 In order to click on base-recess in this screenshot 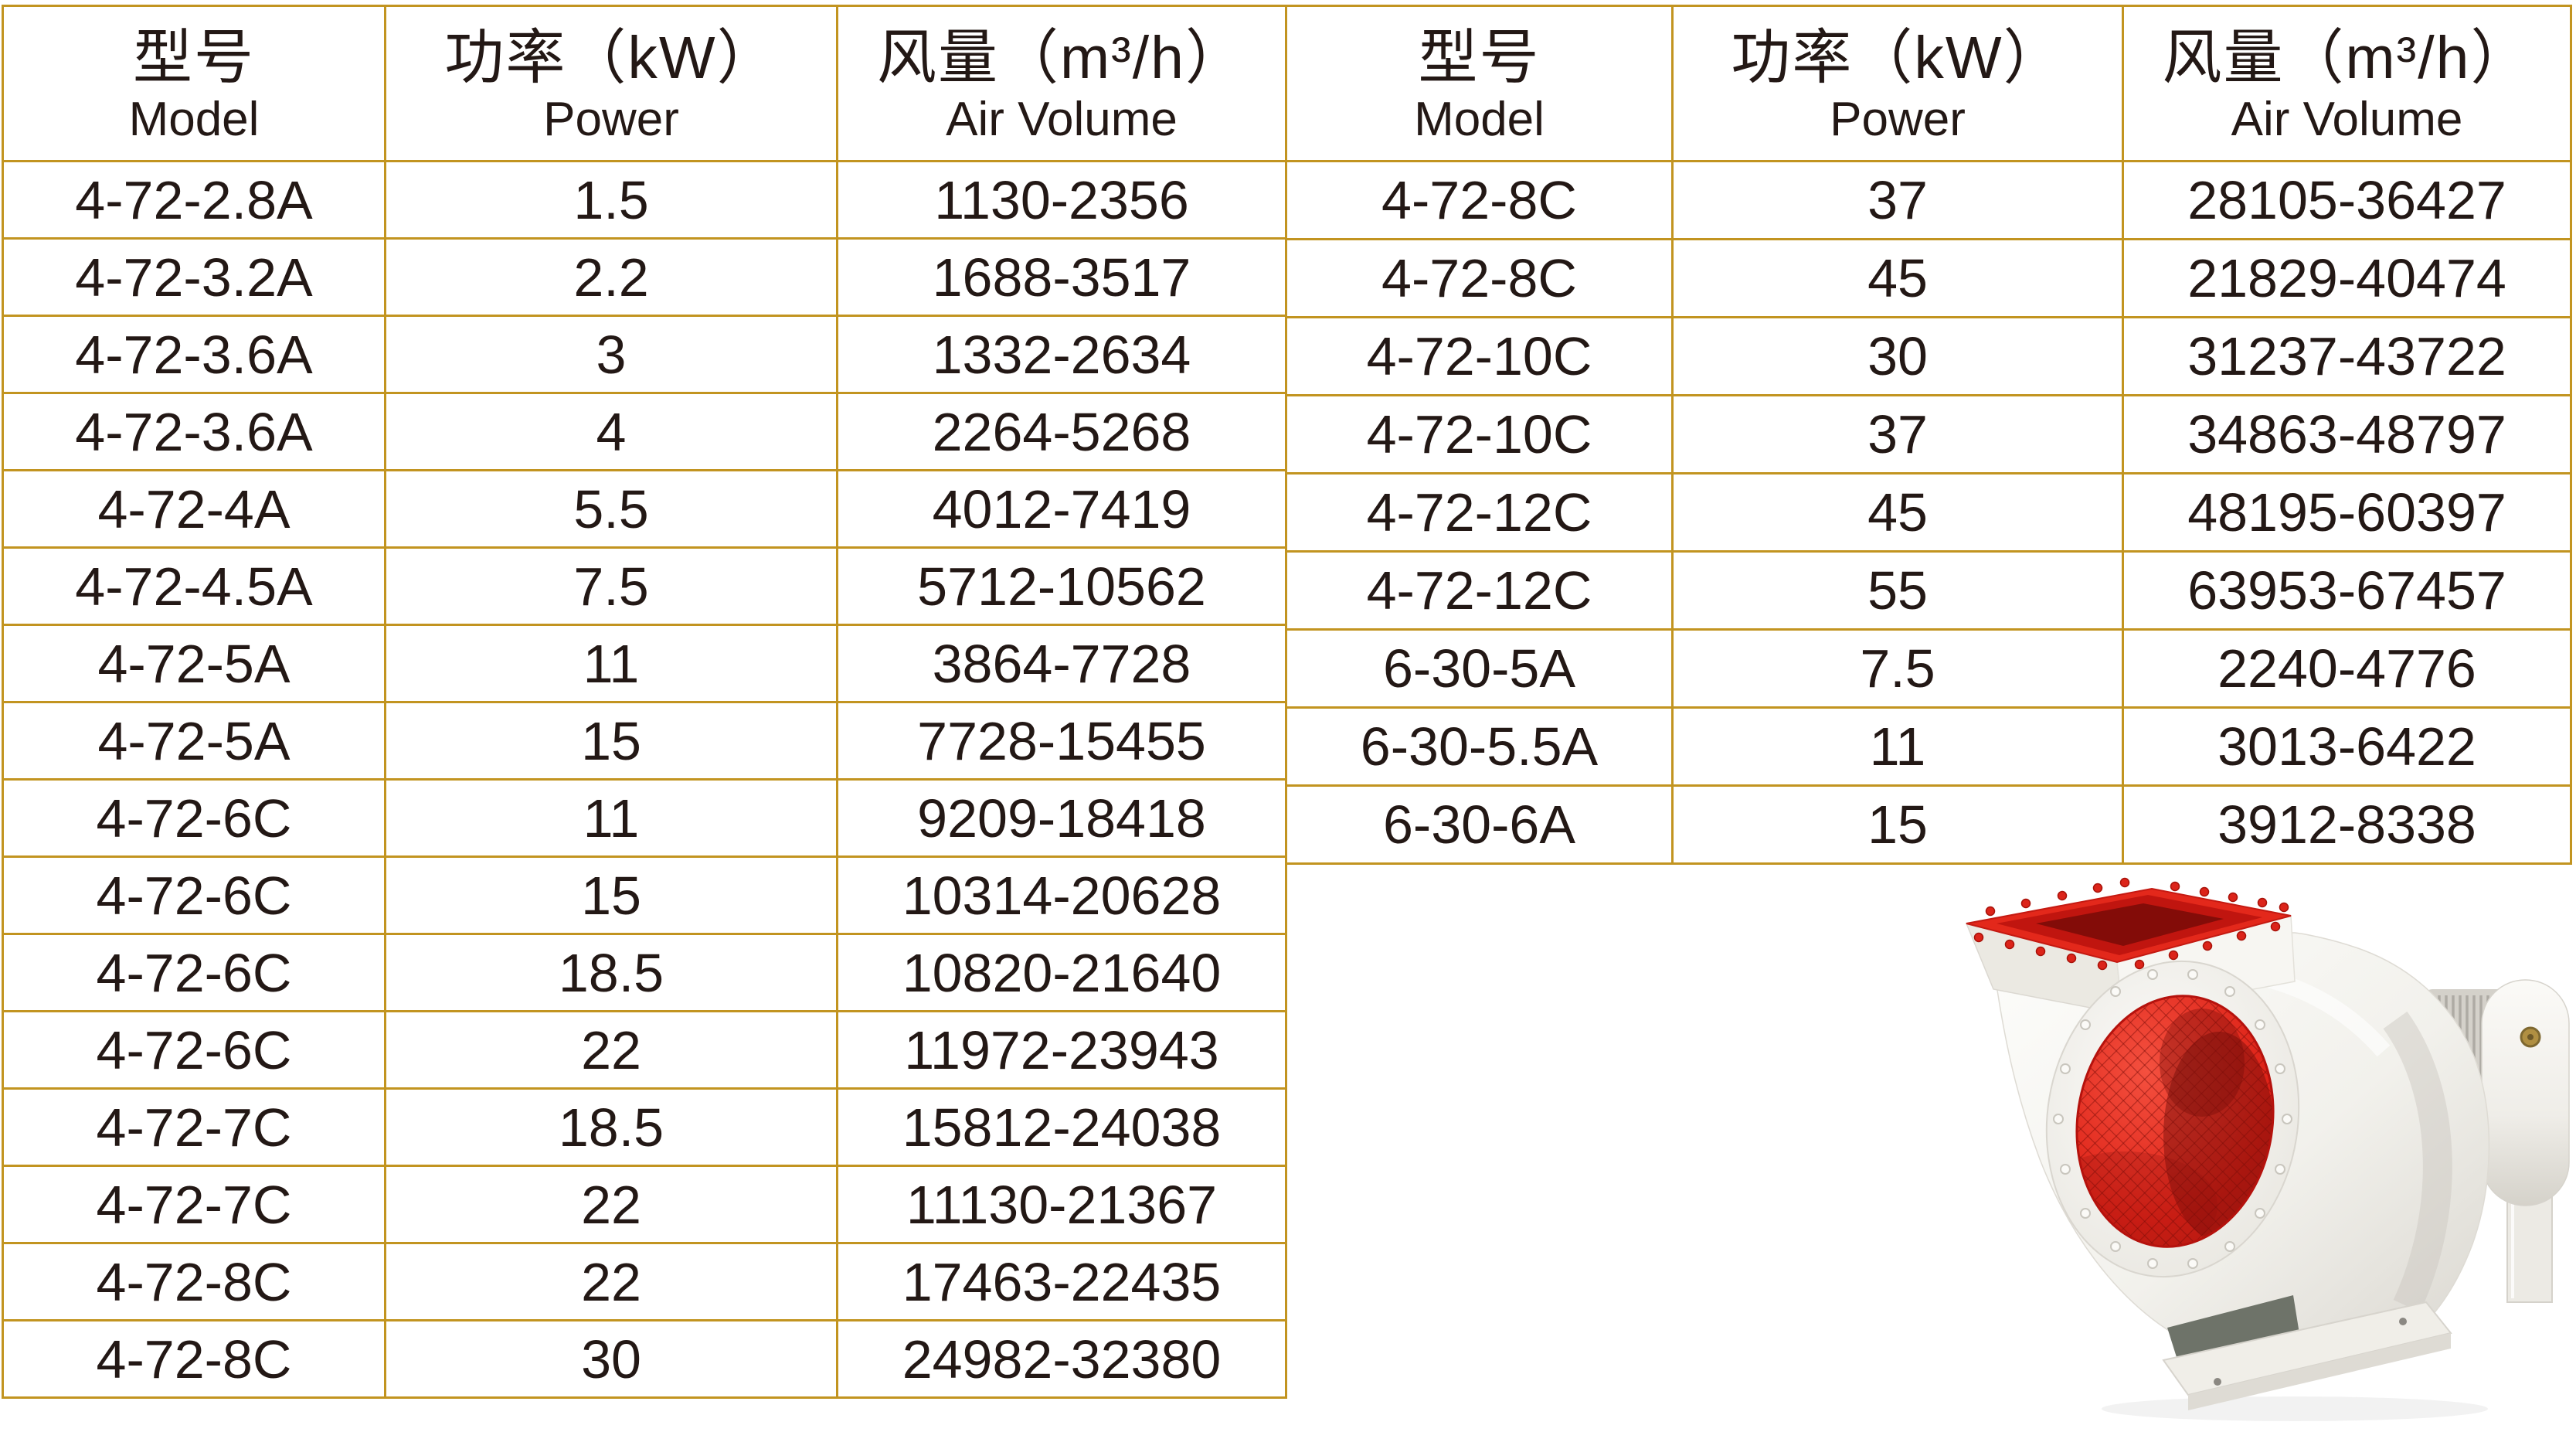, I will do `click(2234, 1332)`.